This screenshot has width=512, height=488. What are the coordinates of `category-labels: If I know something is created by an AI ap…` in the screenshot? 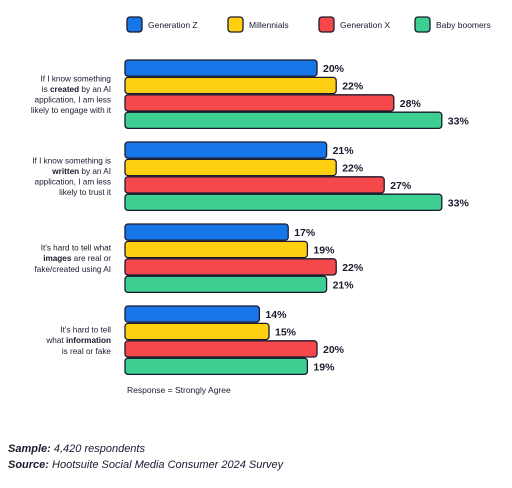 It's located at (71, 215).